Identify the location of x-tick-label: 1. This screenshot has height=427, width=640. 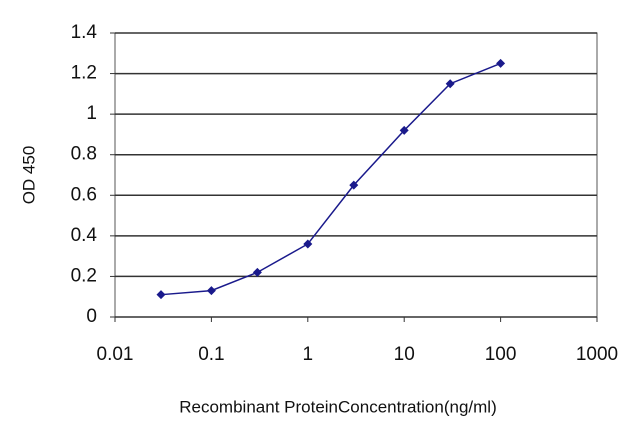
(308, 354).